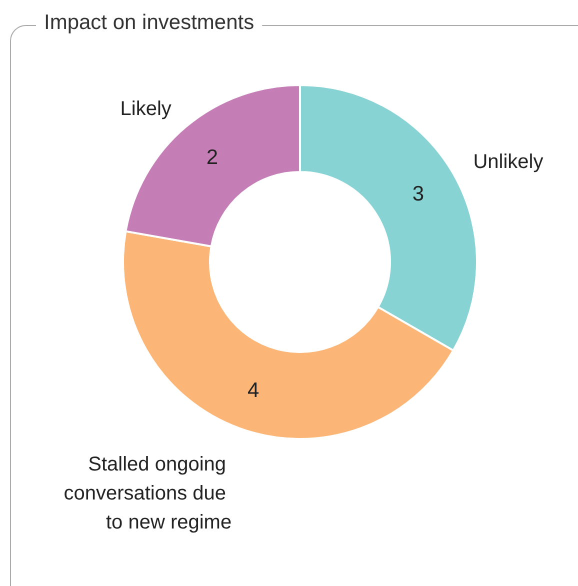  What do you see at coordinates (146, 109) in the screenshot?
I see `slice-label: Likely` at bounding box center [146, 109].